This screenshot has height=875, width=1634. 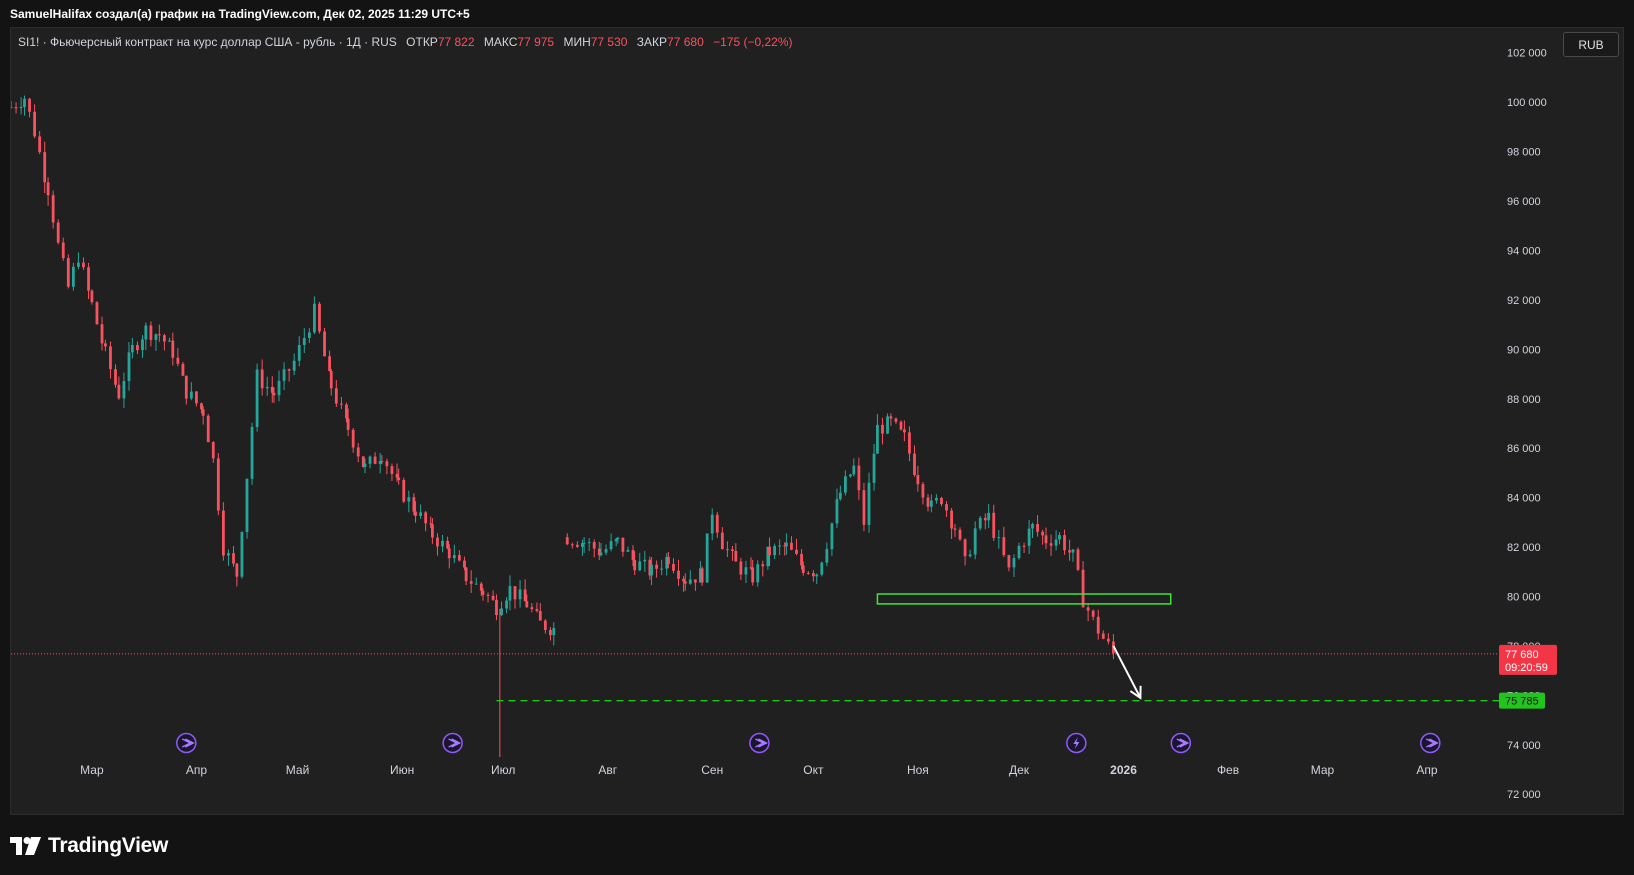 I want to click on price-tick-label: 92 000, so click(x=1524, y=301).